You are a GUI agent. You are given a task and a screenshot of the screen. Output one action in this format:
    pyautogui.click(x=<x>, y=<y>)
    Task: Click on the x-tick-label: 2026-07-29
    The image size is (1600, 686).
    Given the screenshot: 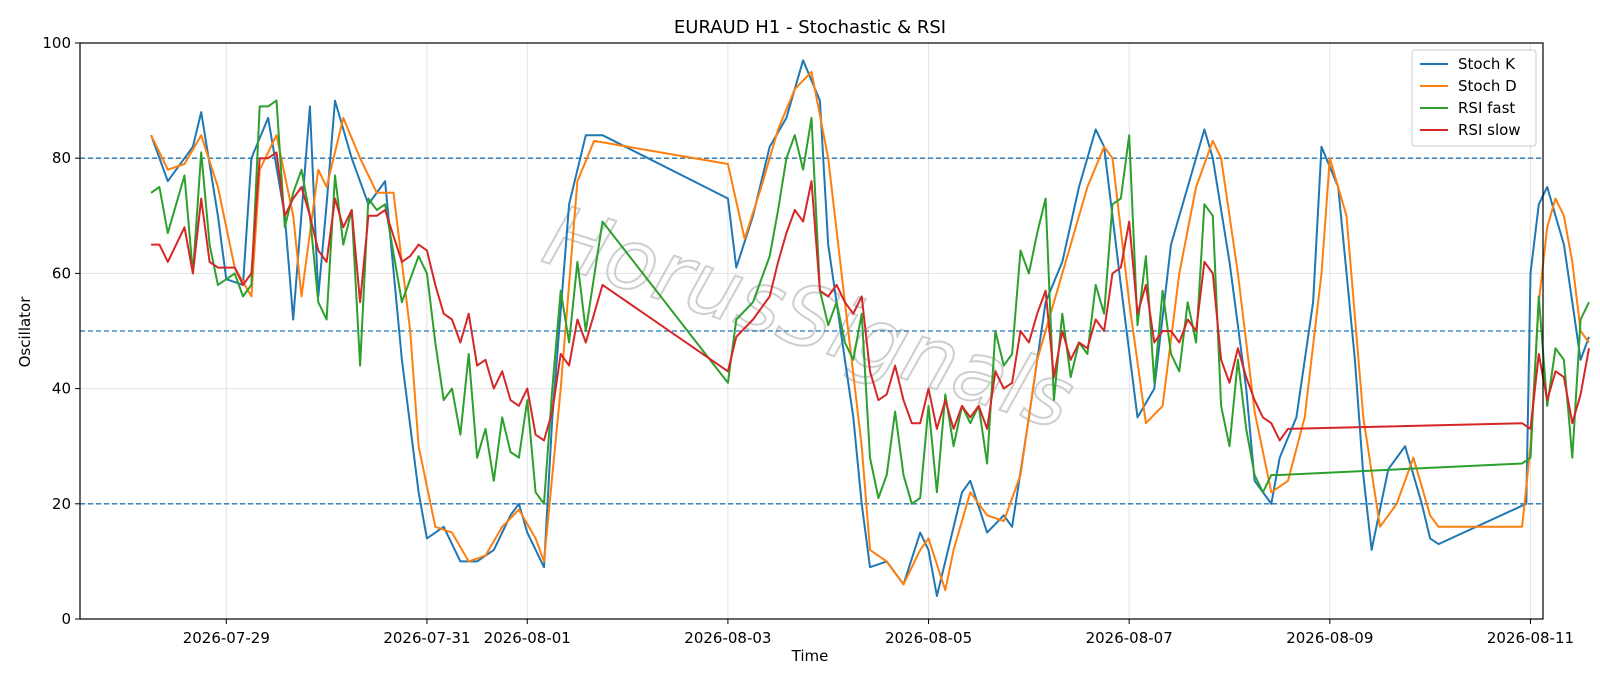 What is the action you would take?
    pyautogui.click(x=226, y=638)
    